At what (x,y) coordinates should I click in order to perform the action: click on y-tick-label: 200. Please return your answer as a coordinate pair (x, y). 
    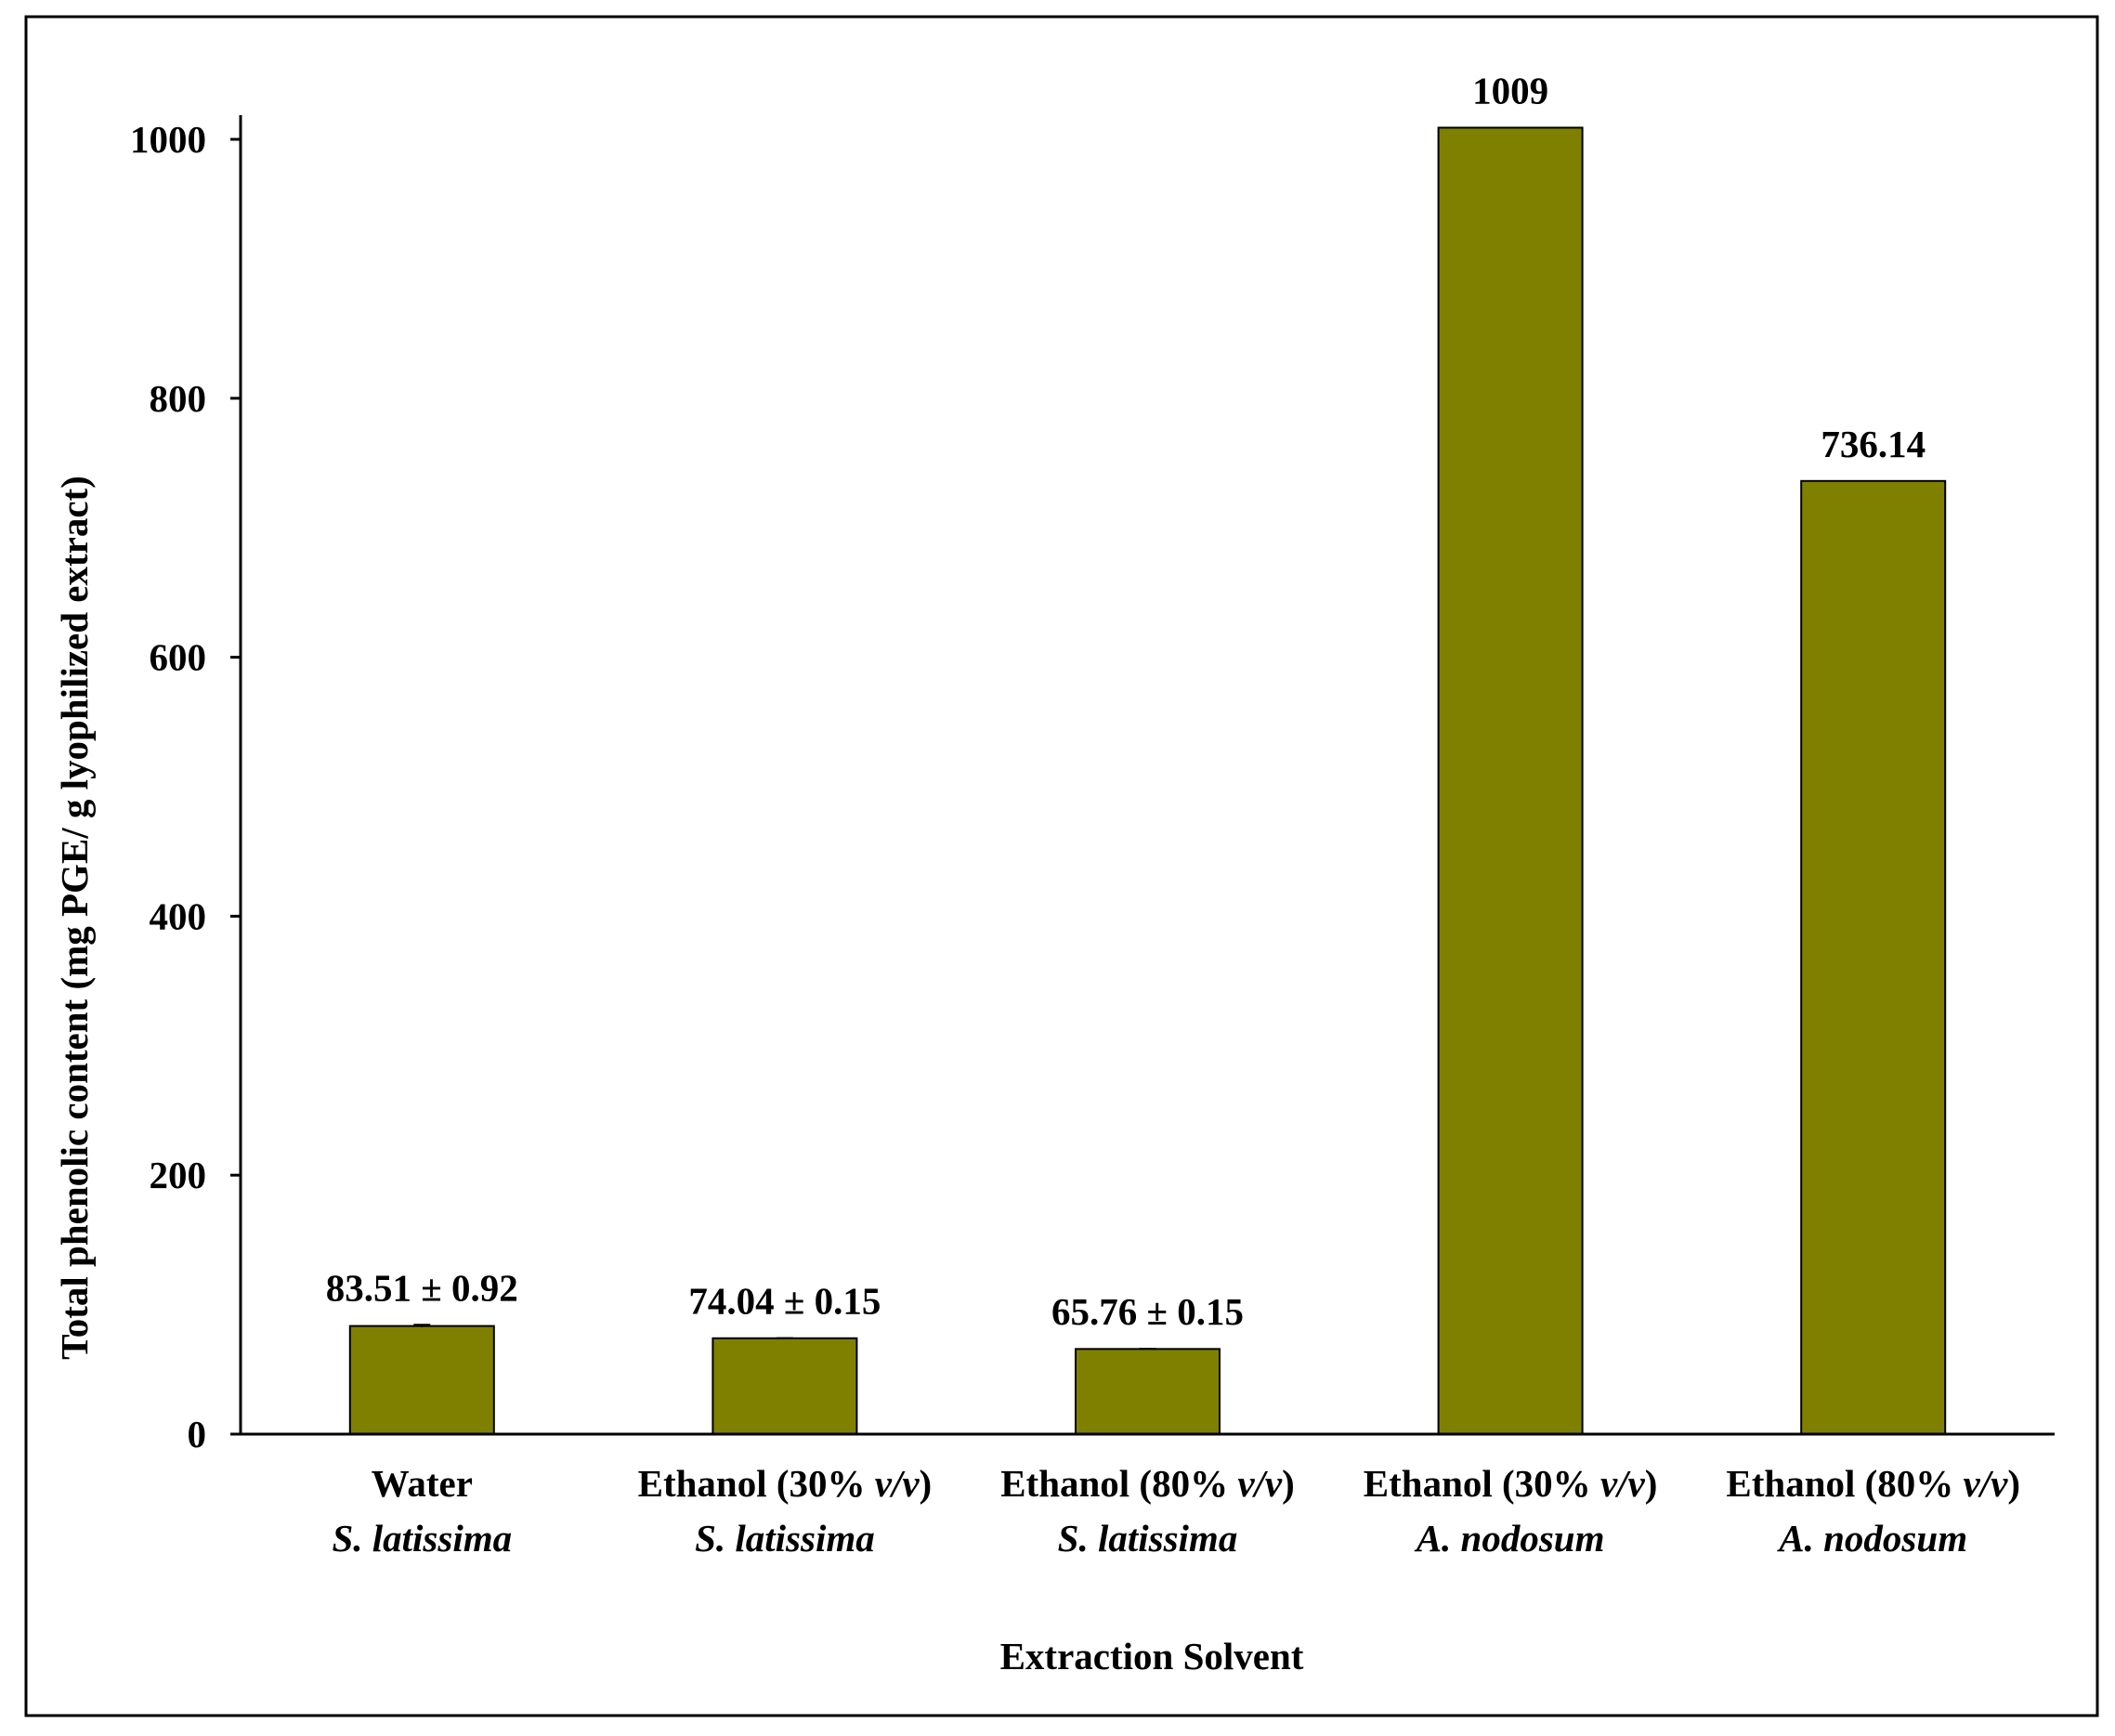
    Looking at the image, I should click on (178, 1175).